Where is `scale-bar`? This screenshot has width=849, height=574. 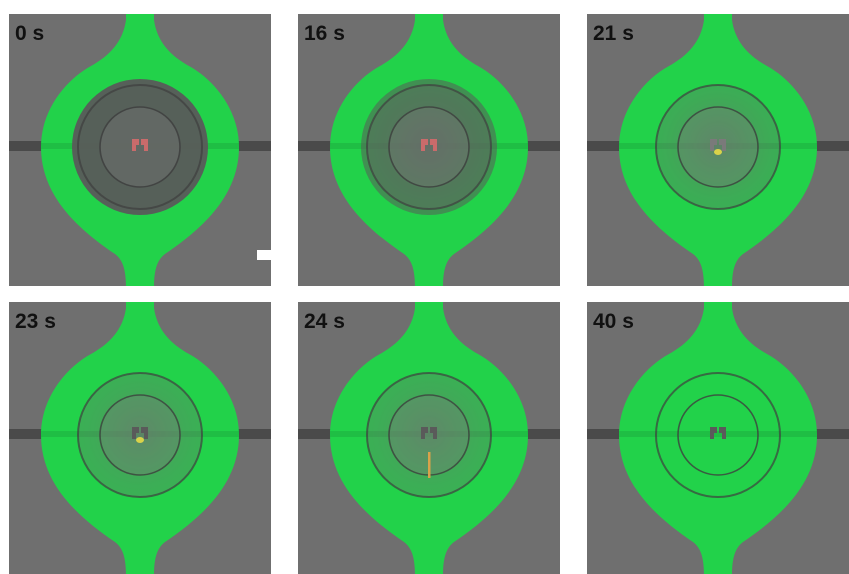 scale-bar is located at coordinates (264, 255).